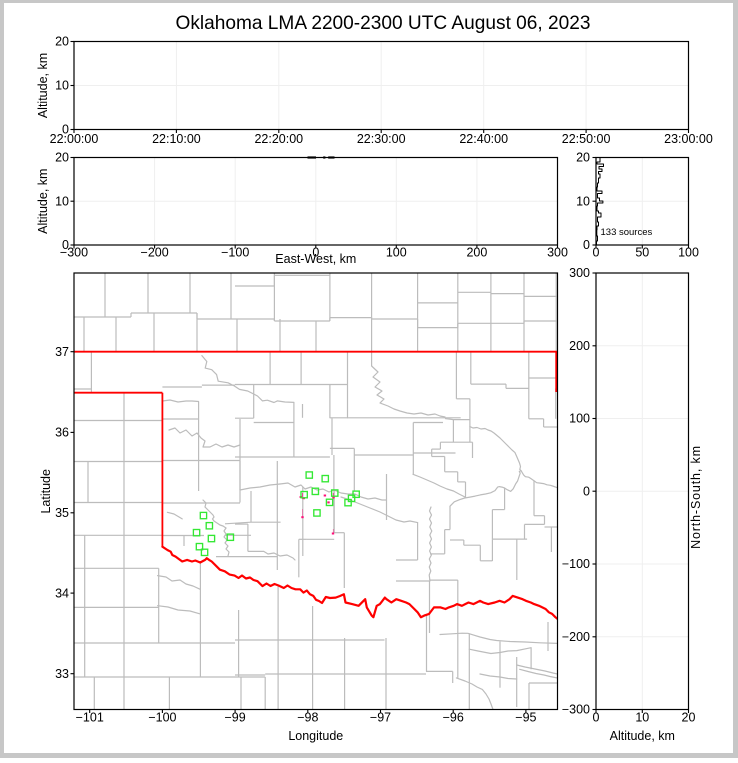 The image size is (738, 763). Describe the element at coordinates (627, 232) in the screenshot. I see `svg-text: 133 sources` at that location.